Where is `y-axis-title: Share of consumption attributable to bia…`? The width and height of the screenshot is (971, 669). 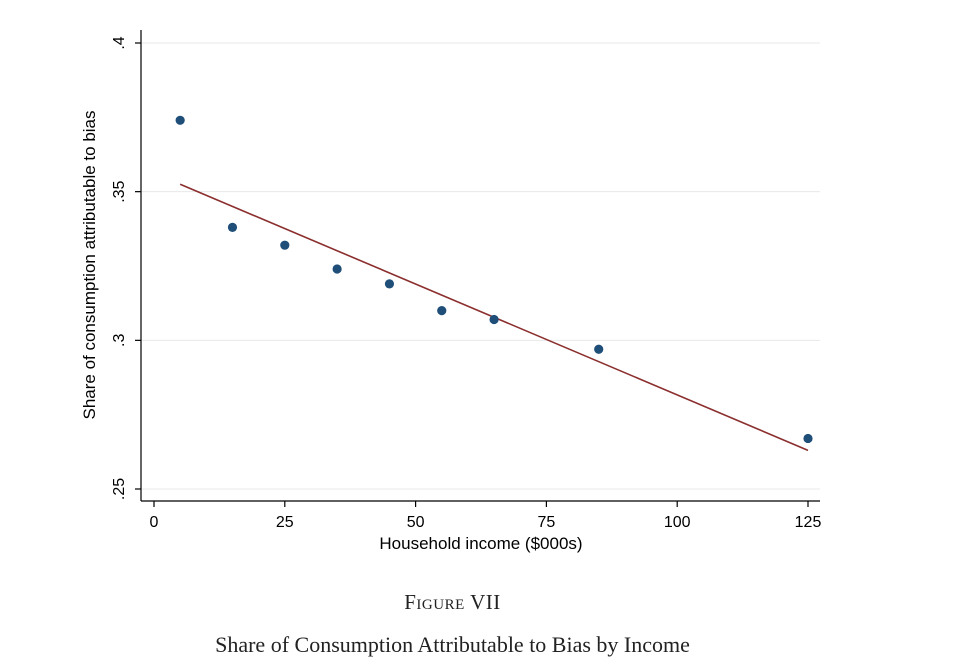 y-axis-title: Share of consumption attributable to bia… is located at coordinates (89, 264).